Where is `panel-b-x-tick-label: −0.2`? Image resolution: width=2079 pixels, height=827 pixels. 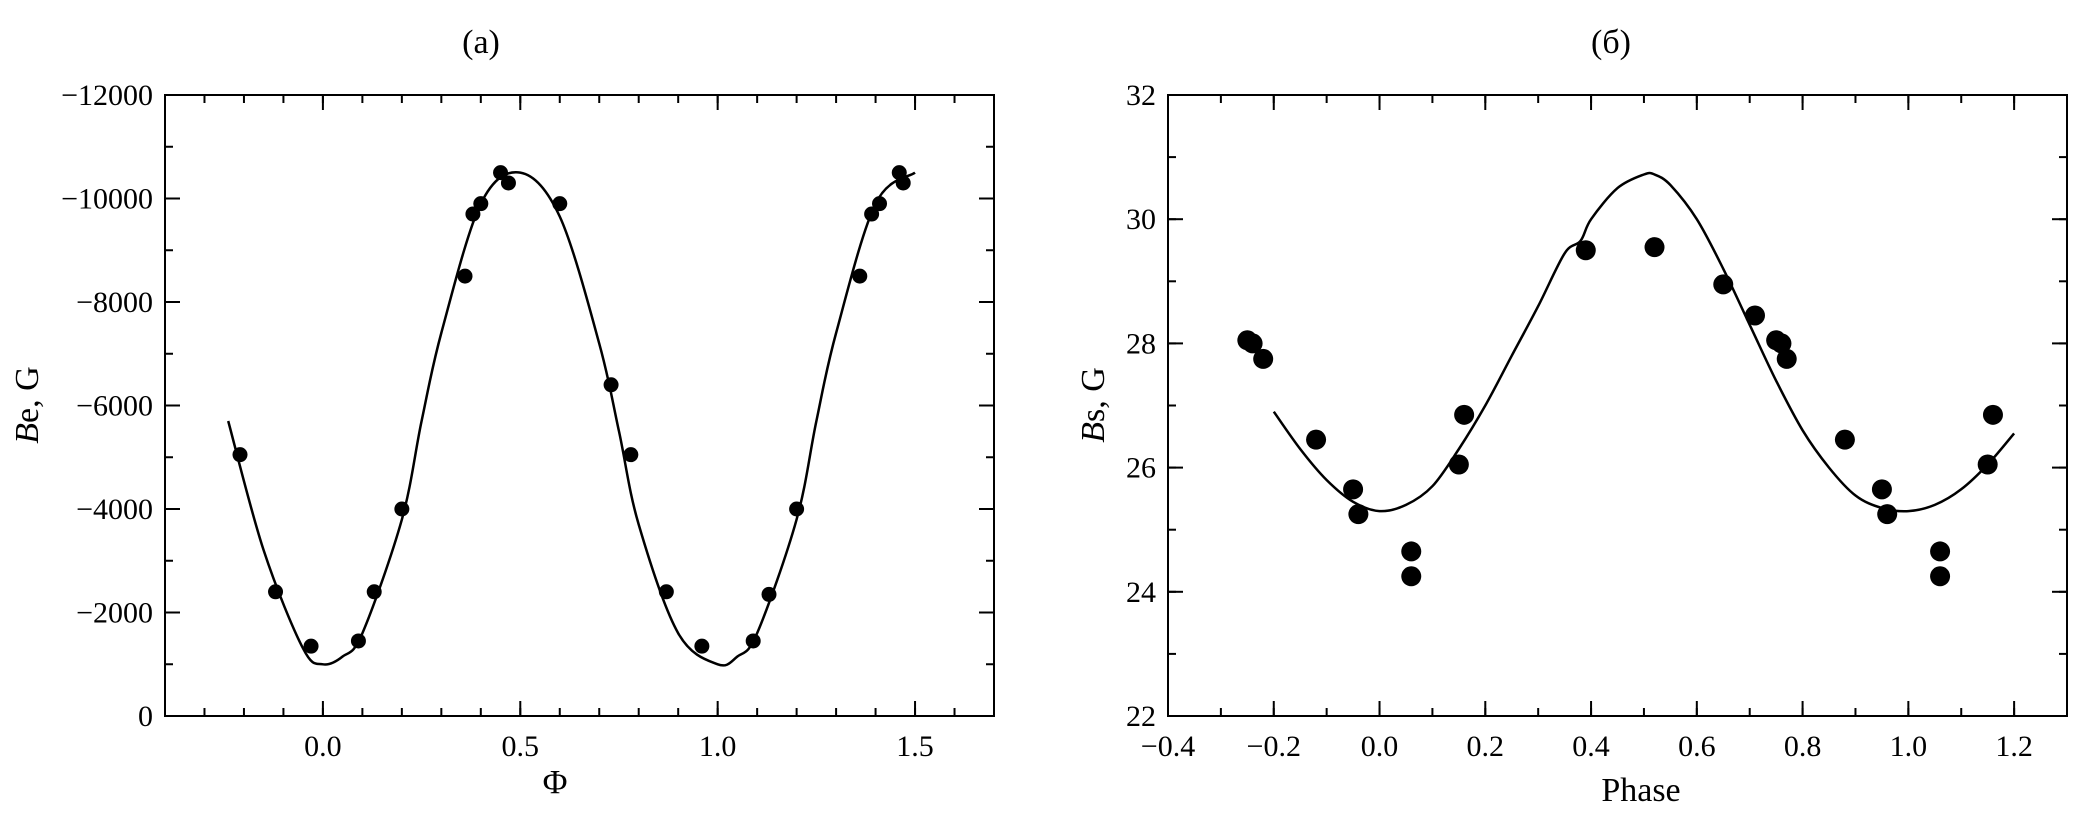 panel-b-x-tick-label: −0.2 is located at coordinates (1274, 746).